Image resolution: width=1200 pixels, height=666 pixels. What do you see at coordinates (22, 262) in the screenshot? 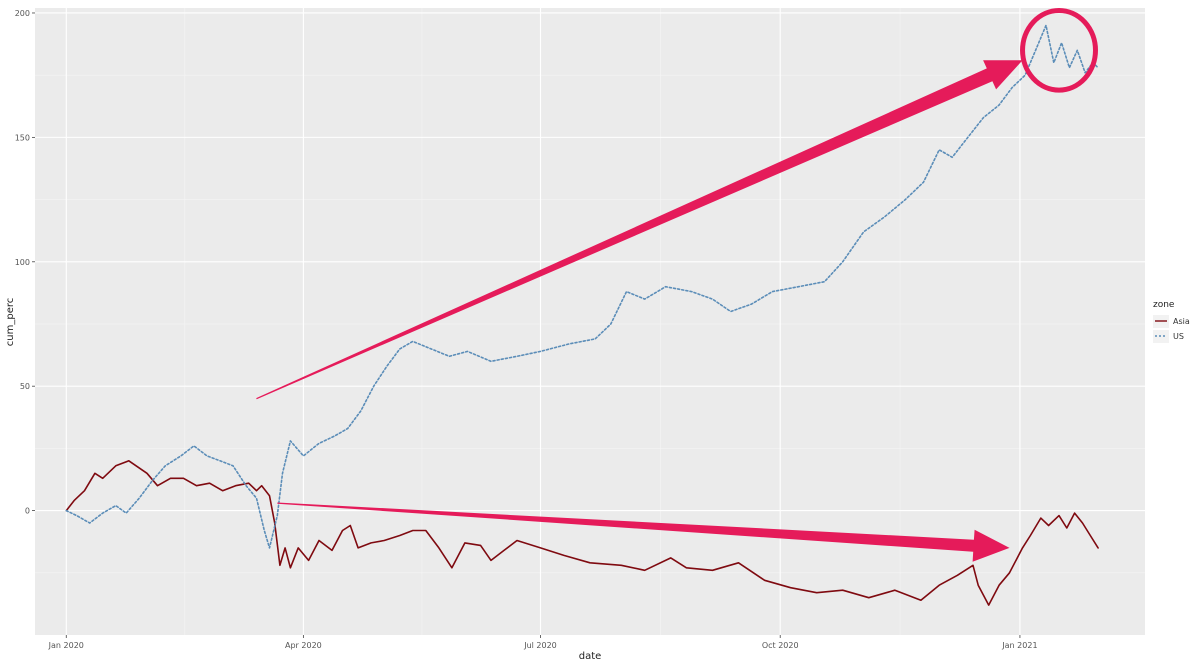
I see `y-tick-label: 100` at bounding box center [22, 262].